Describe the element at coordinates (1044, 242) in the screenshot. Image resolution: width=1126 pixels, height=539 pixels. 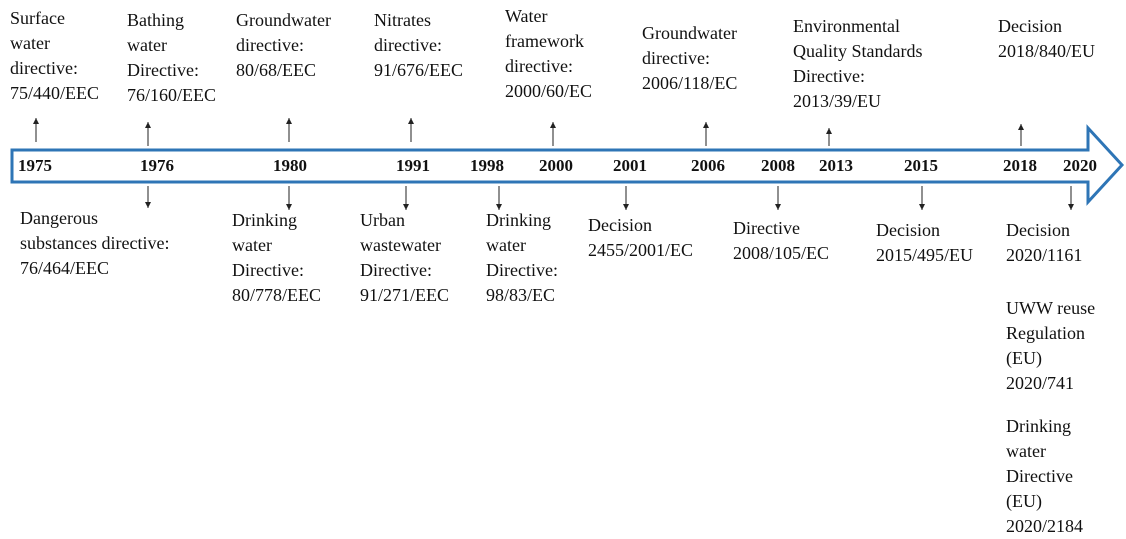
I see `below-event: Decision 2020/1161` at that location.